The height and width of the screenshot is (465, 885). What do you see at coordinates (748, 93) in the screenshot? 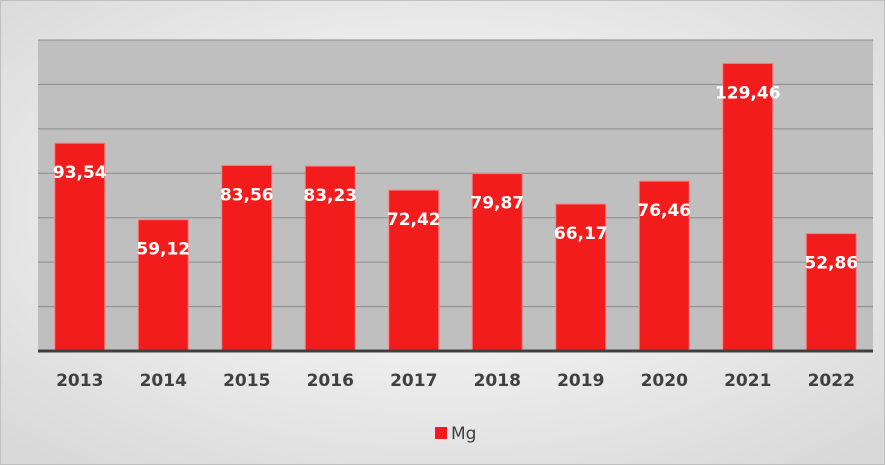
I see `value-label: 129,46` at bounding box center [748, 93].